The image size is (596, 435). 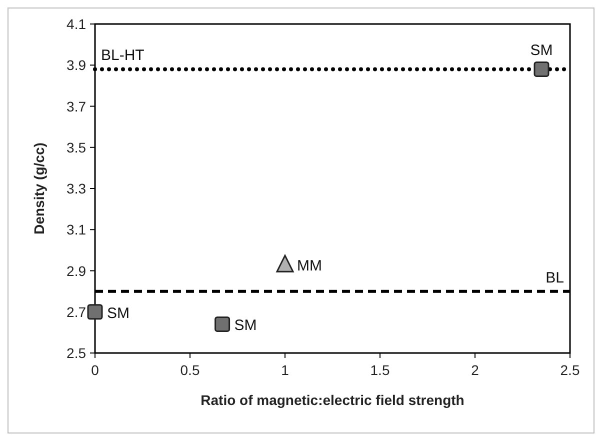 What do you see at coordinates (309, 266) in the screenshot?
I see `annotation: MM` at bounding box center [309, 266].